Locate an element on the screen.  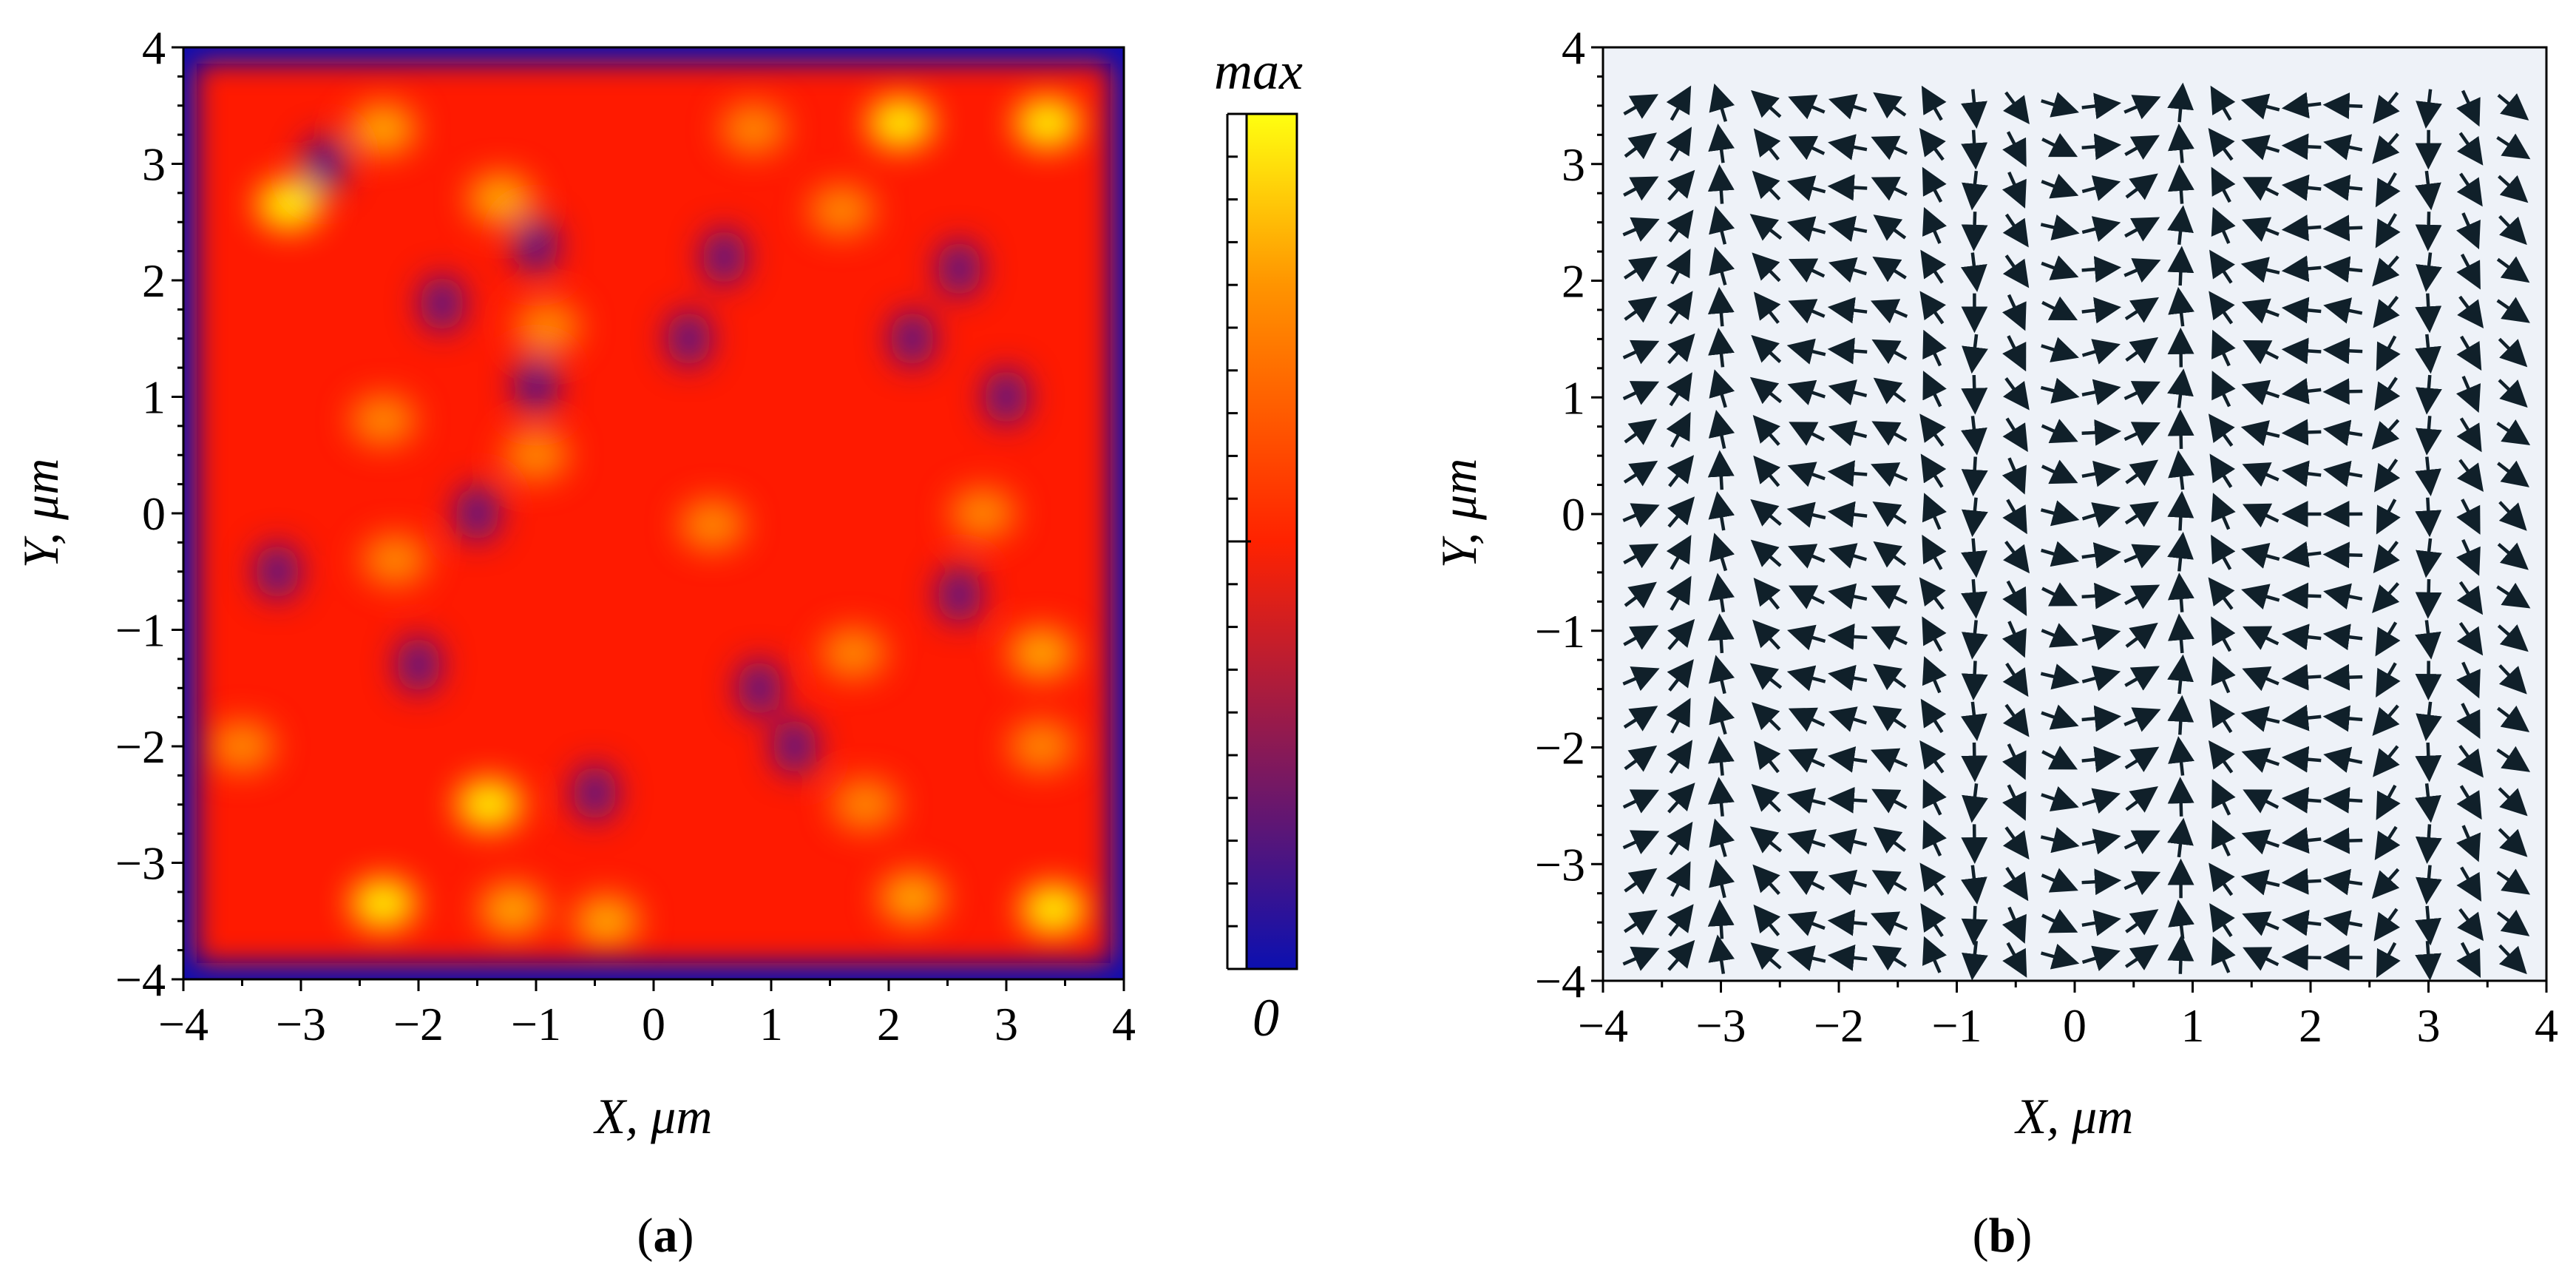
b-x-tick-label: −4 is located at coordinates (1603, 1025).